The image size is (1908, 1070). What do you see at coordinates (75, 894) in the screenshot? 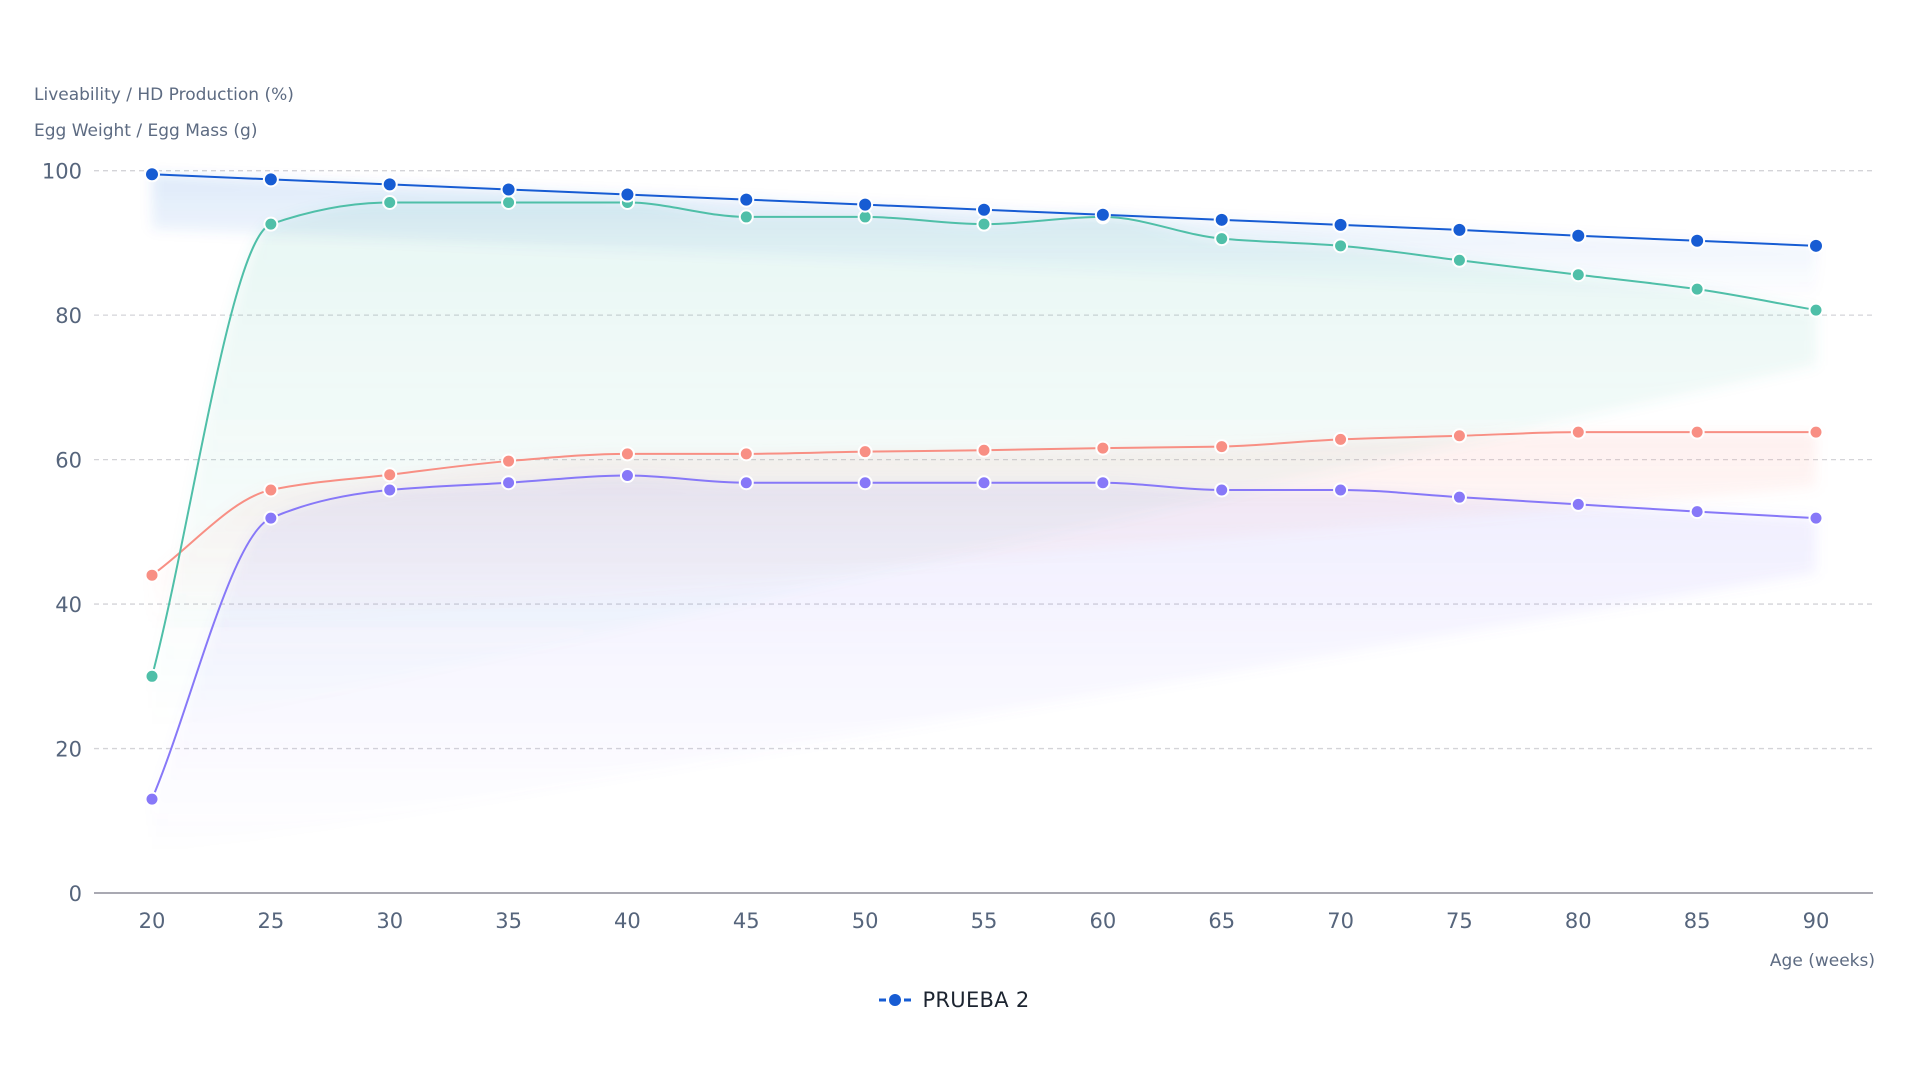
I see `y-tick-label: 0` at bounding box center [75, 894].